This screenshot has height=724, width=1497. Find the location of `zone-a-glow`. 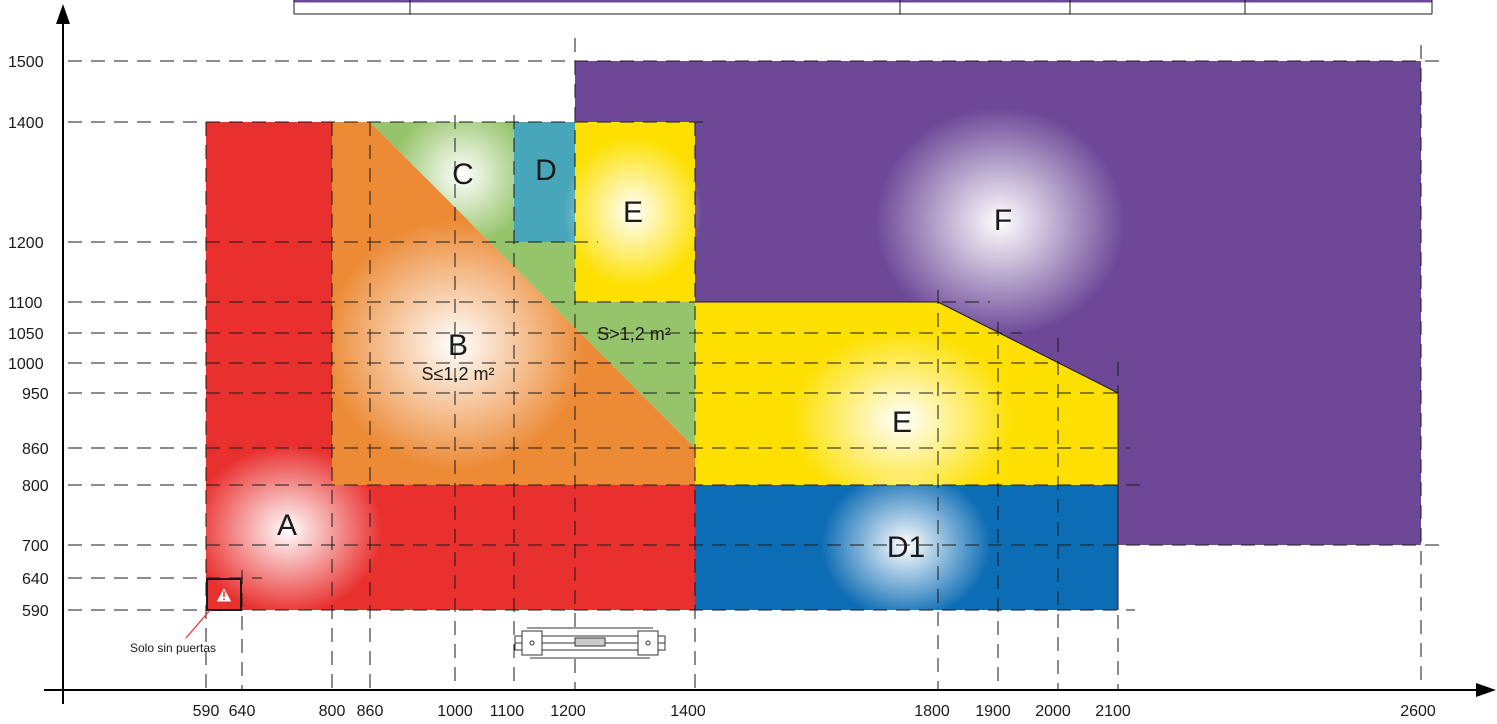

zone-a-glow is located at coordinates (288, 530).